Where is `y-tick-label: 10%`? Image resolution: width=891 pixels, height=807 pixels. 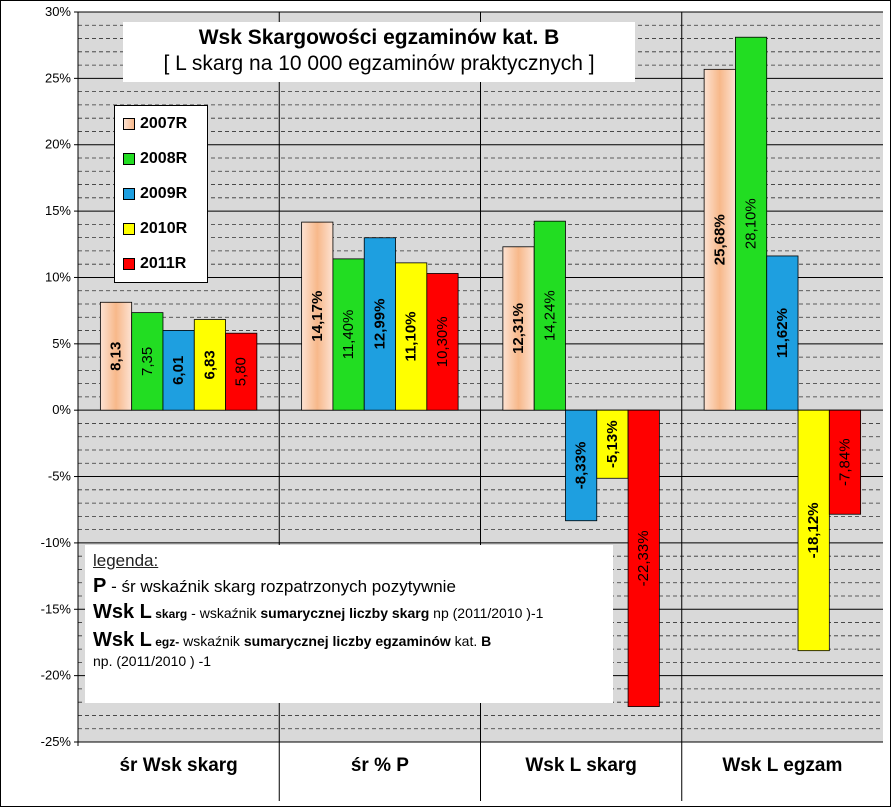 y-tick-label: 10% is located at coordinates (58, 276).